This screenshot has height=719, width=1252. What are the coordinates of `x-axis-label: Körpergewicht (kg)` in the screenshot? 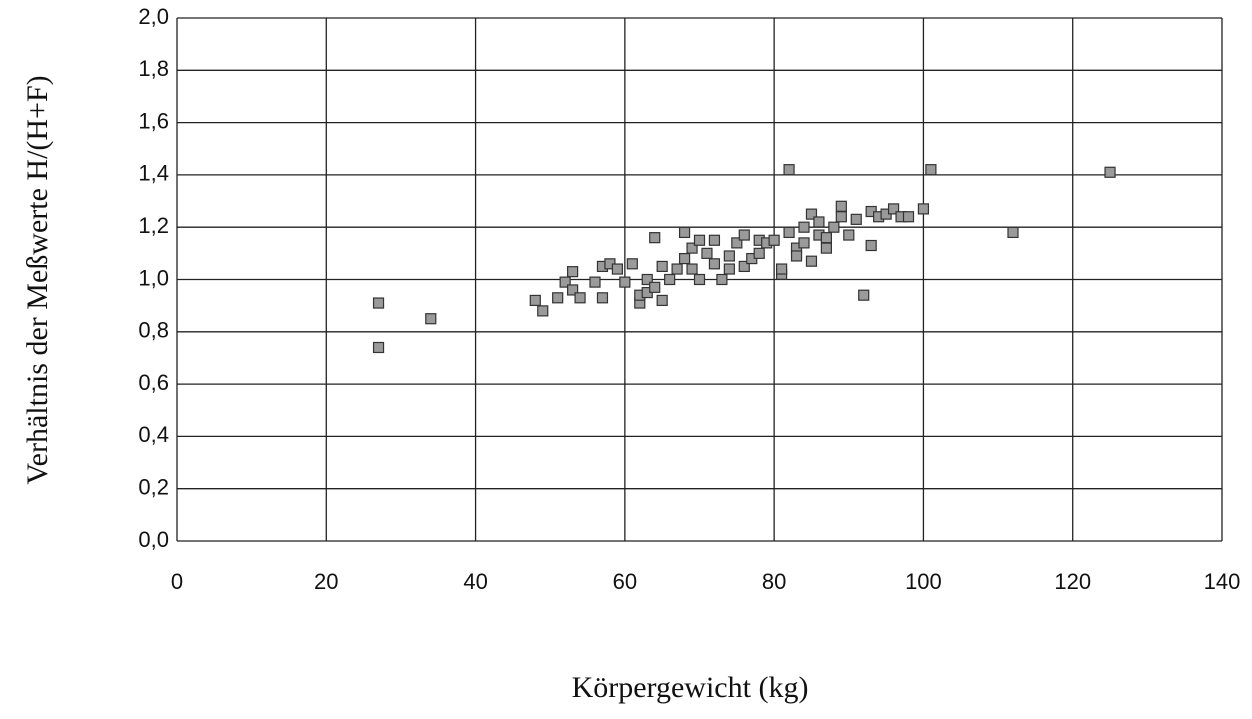 It's located at (690, 687).